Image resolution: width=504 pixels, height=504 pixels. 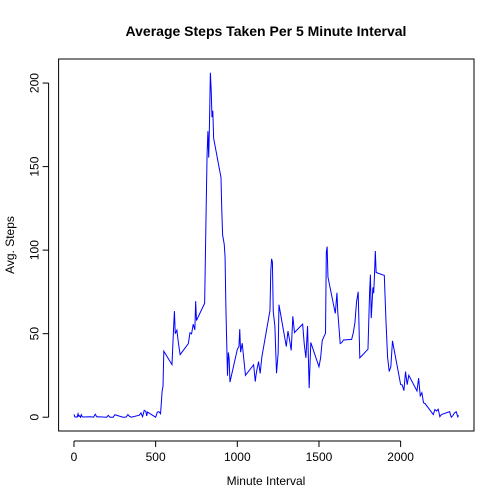 What do you see at coordinates (35, 83) in the screenshot?
I see `y-tick-label: 200` at bounding box center [35, 83].